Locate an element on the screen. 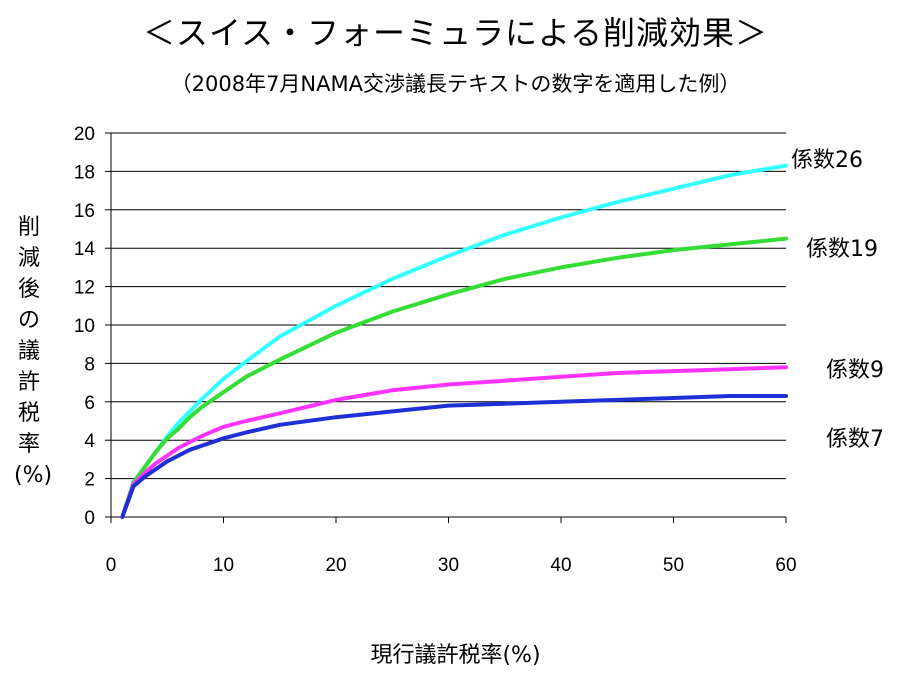 The image size is (911, 683). series-labels: 係数26 係数19 係数9 係数7 is located at coordinates (837, 300).